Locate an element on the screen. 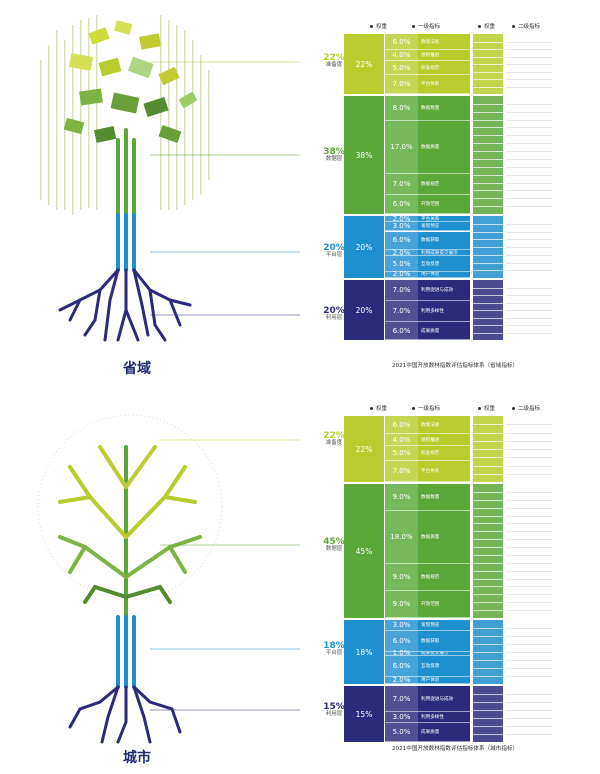 This screenshot has height=774, width=600. level1-weight-cell: 1.0% is located at coordinates (401, 653).